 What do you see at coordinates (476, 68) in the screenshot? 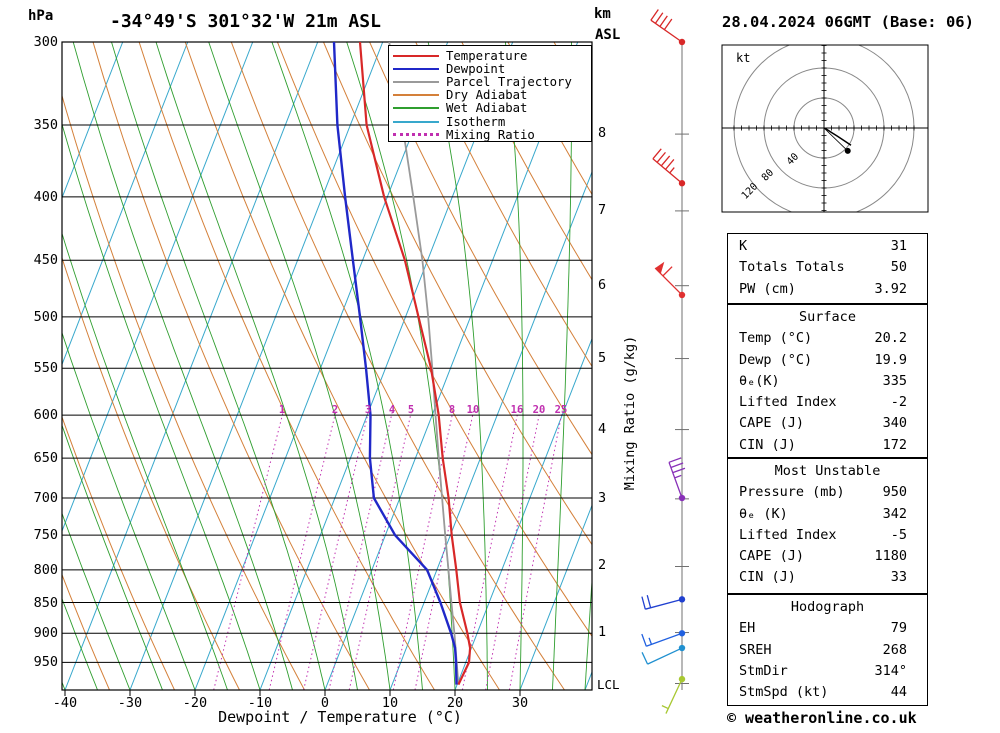
I see `legend-label: Dewpoint` at bounding box center [476, 68].